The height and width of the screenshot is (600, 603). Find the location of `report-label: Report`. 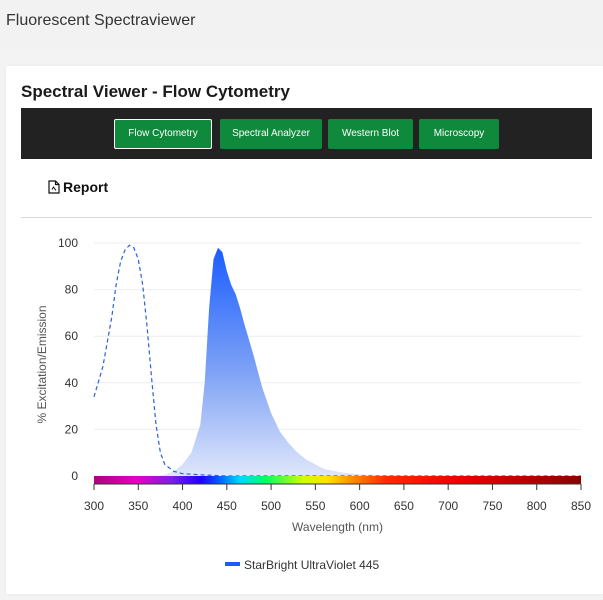

report-label: Report is located at coordinates (86, 187).